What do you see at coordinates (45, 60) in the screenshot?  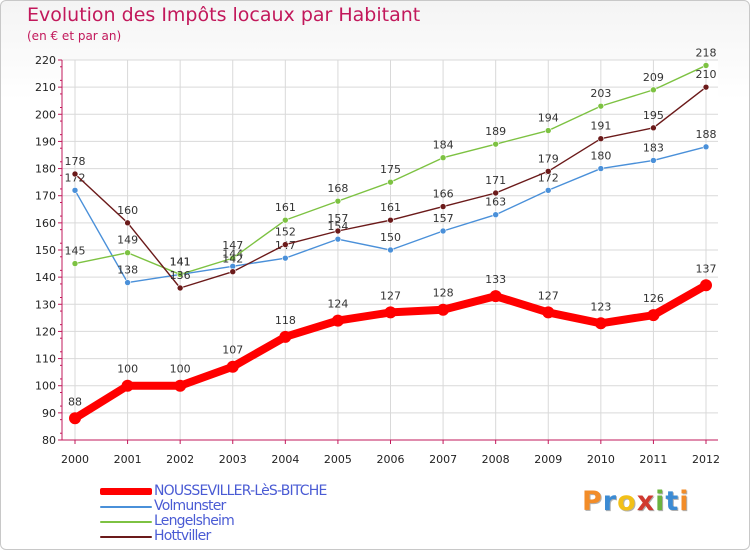 I see `y-tick-label: 220` at bounding box center [45, 60].